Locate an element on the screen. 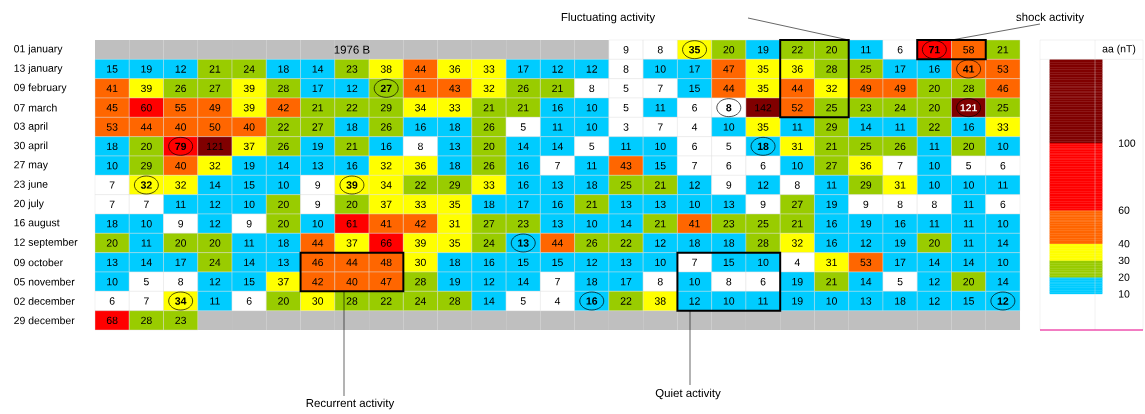  y-tick-label: 23 june is located at coordinates (31, 185).